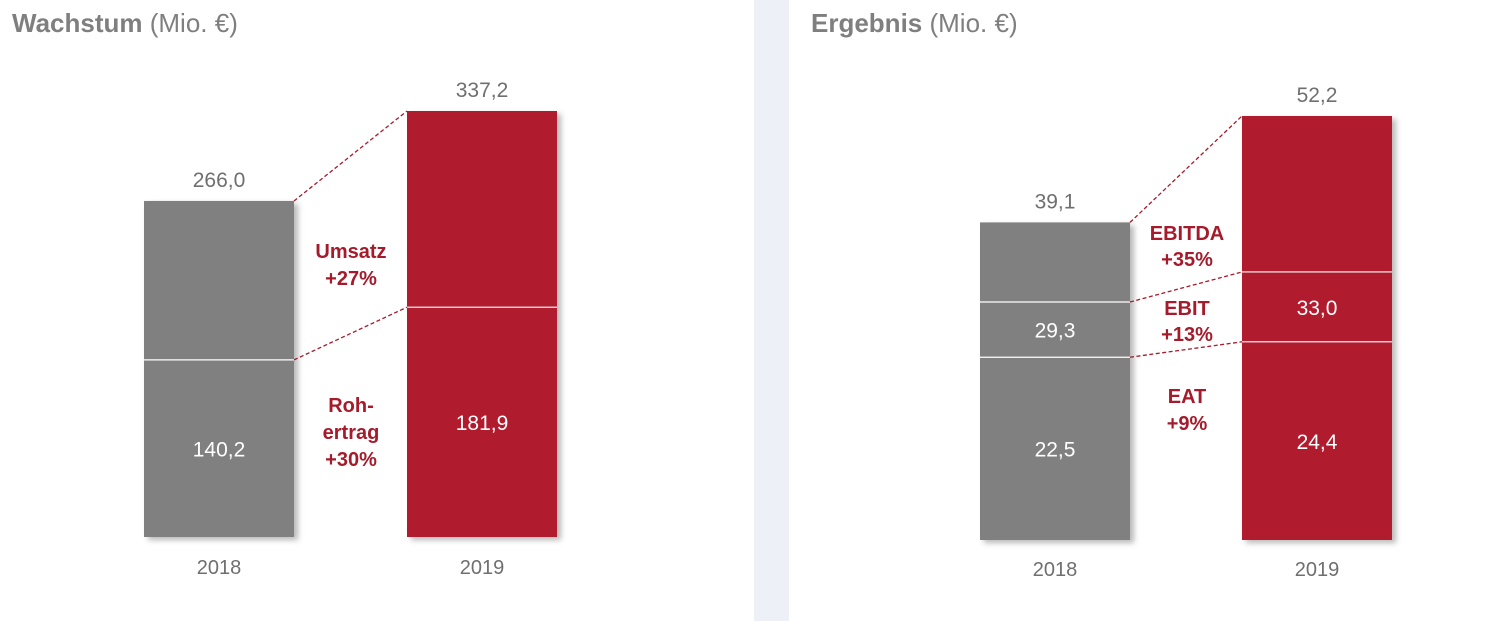 This screenshot has height=621, width=1485. Describe the element at coordinates (1055, 201) in the screenshot. I see `ergebnis-value-ebitda-2018: 39,1` at that location.